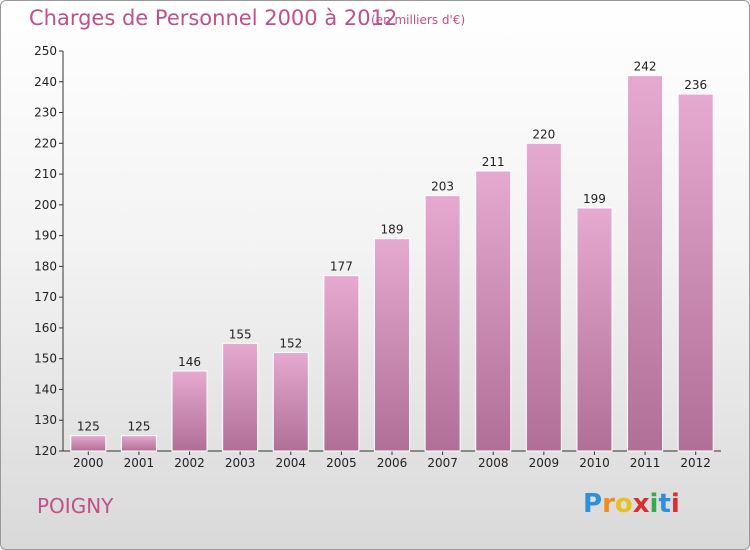 The width and height of the screenshot is (750, 550). Describe the element at coordinates (189, 463) in the screenshot. I see `x-tick-label: 2002` at that location.